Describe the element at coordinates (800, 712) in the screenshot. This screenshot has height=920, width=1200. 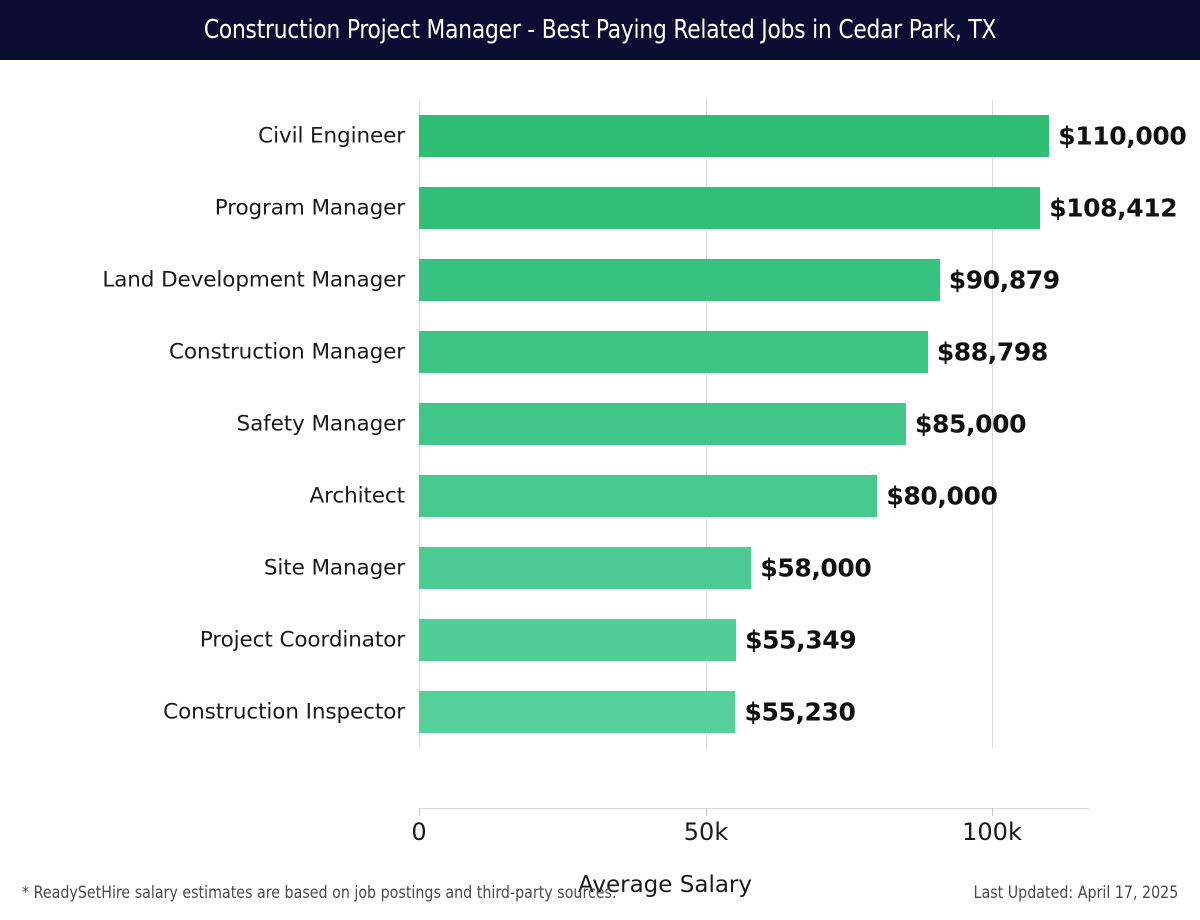
I see `bar-value-label: $55,230` at that location.